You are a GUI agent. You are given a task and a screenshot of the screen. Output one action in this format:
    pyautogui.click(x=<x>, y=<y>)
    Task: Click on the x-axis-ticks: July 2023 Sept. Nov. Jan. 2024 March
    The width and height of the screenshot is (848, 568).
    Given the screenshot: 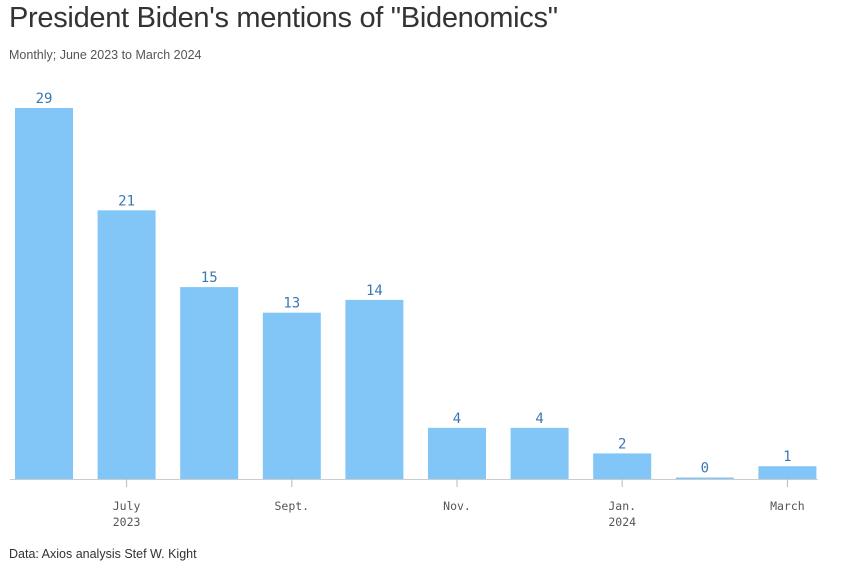 What is the action you would take?
    pyautogui.click(x=459, y=504)
    